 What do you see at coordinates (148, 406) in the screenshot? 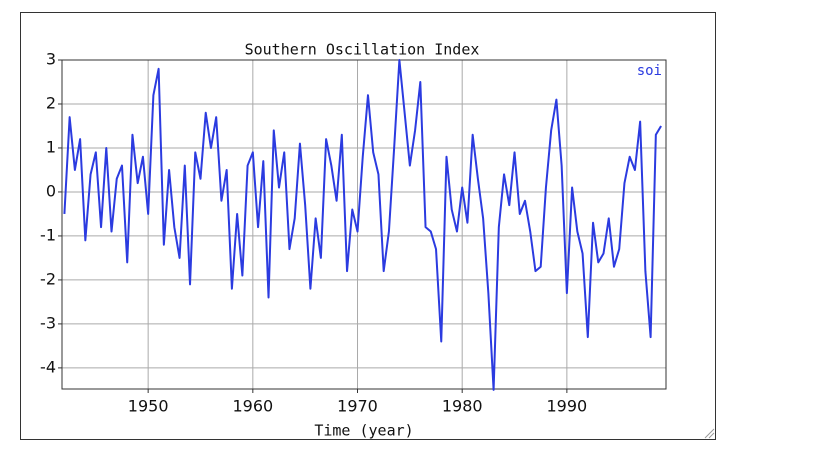
I see `x-tick-label: 1950` at bounding box center [148, 406].